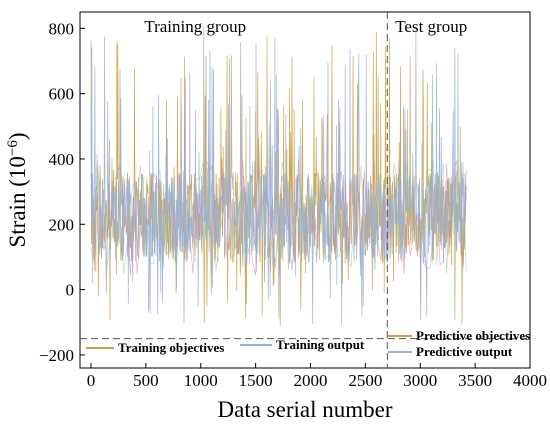  I want to click on legend-label-4: Predictive output, so click(464, 351).